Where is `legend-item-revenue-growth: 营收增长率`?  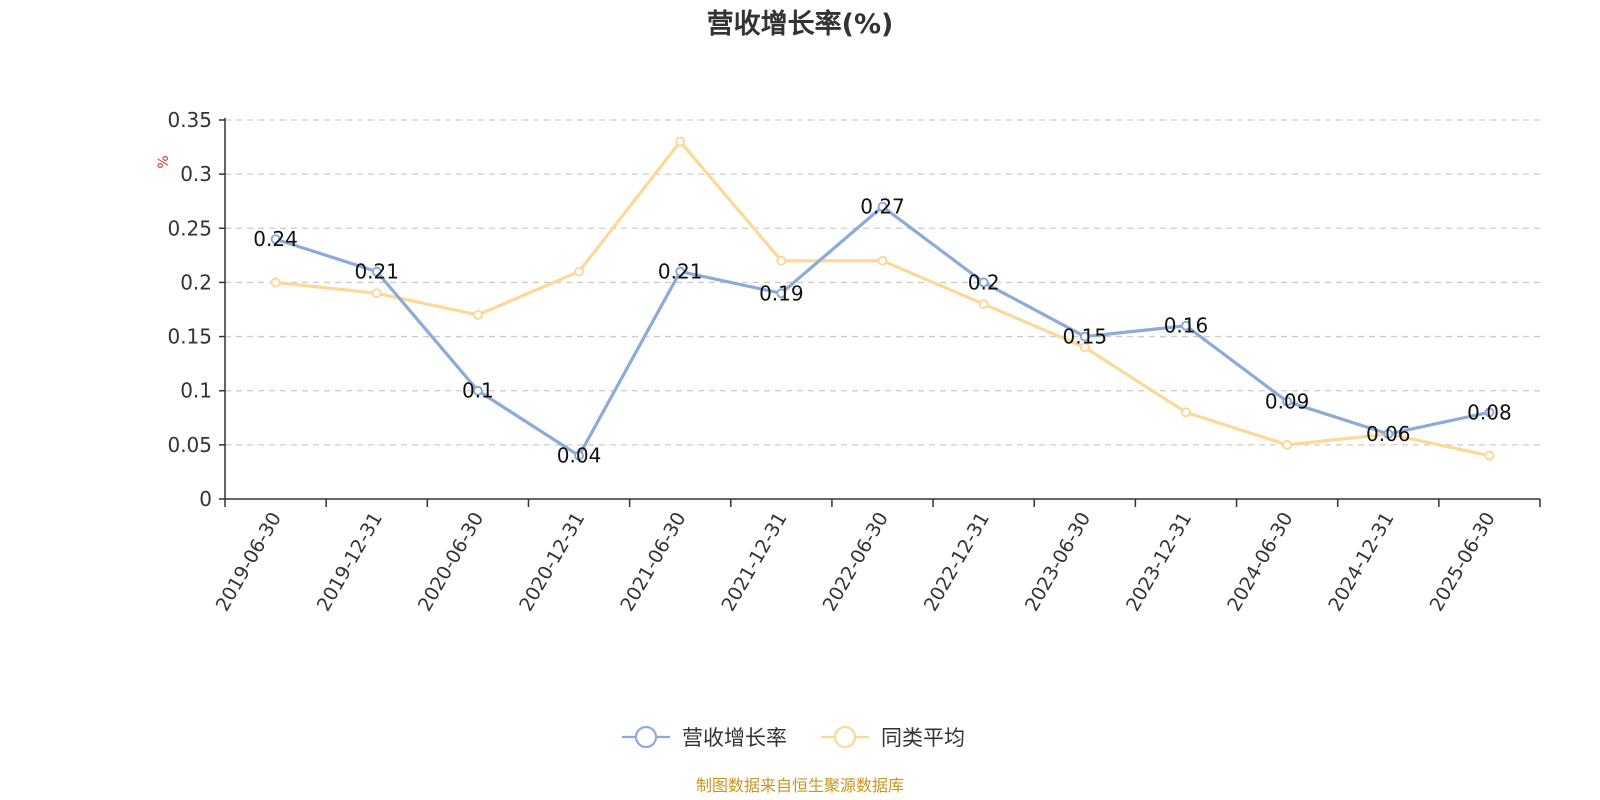
legend-item-revenue-growth: 营收增长率 is located at coordinates (704, 737).